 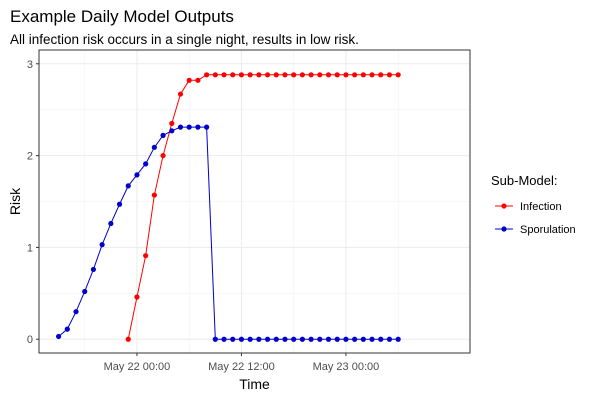 I want to click on legend-key-point-infection, so click(x=504, y=206).